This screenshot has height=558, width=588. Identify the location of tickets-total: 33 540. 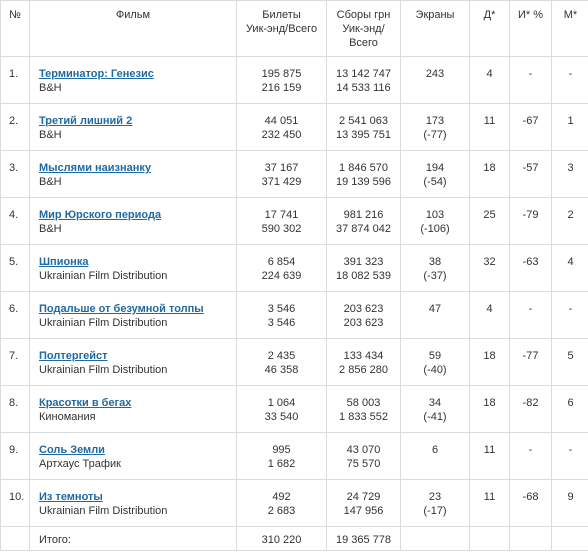
(281, 417).